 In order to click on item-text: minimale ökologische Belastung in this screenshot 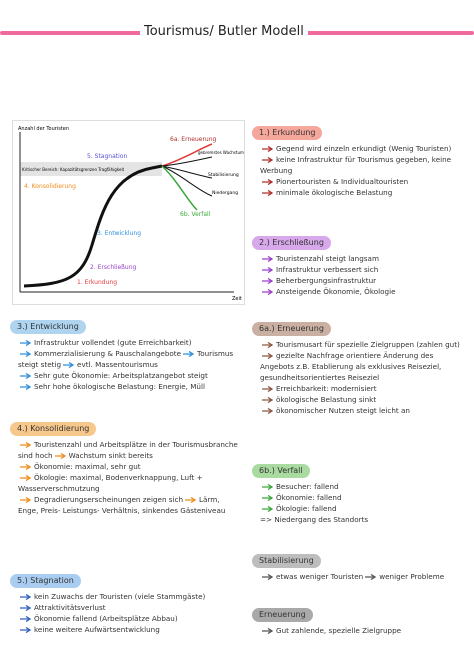, I will do `click(334, 192)`.